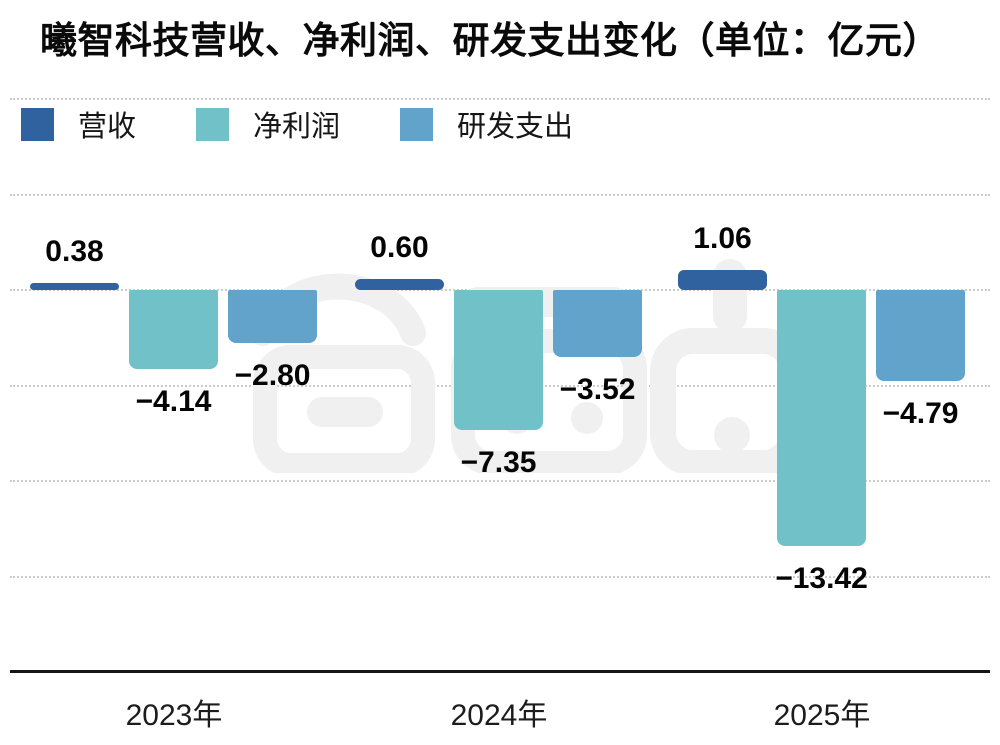 This screenshot has width=1000, height=745. What do you see at coordinates (821, 418) in the screenshot?
I see `bar-net-profit-2025年` at bounding box center [821, 418].